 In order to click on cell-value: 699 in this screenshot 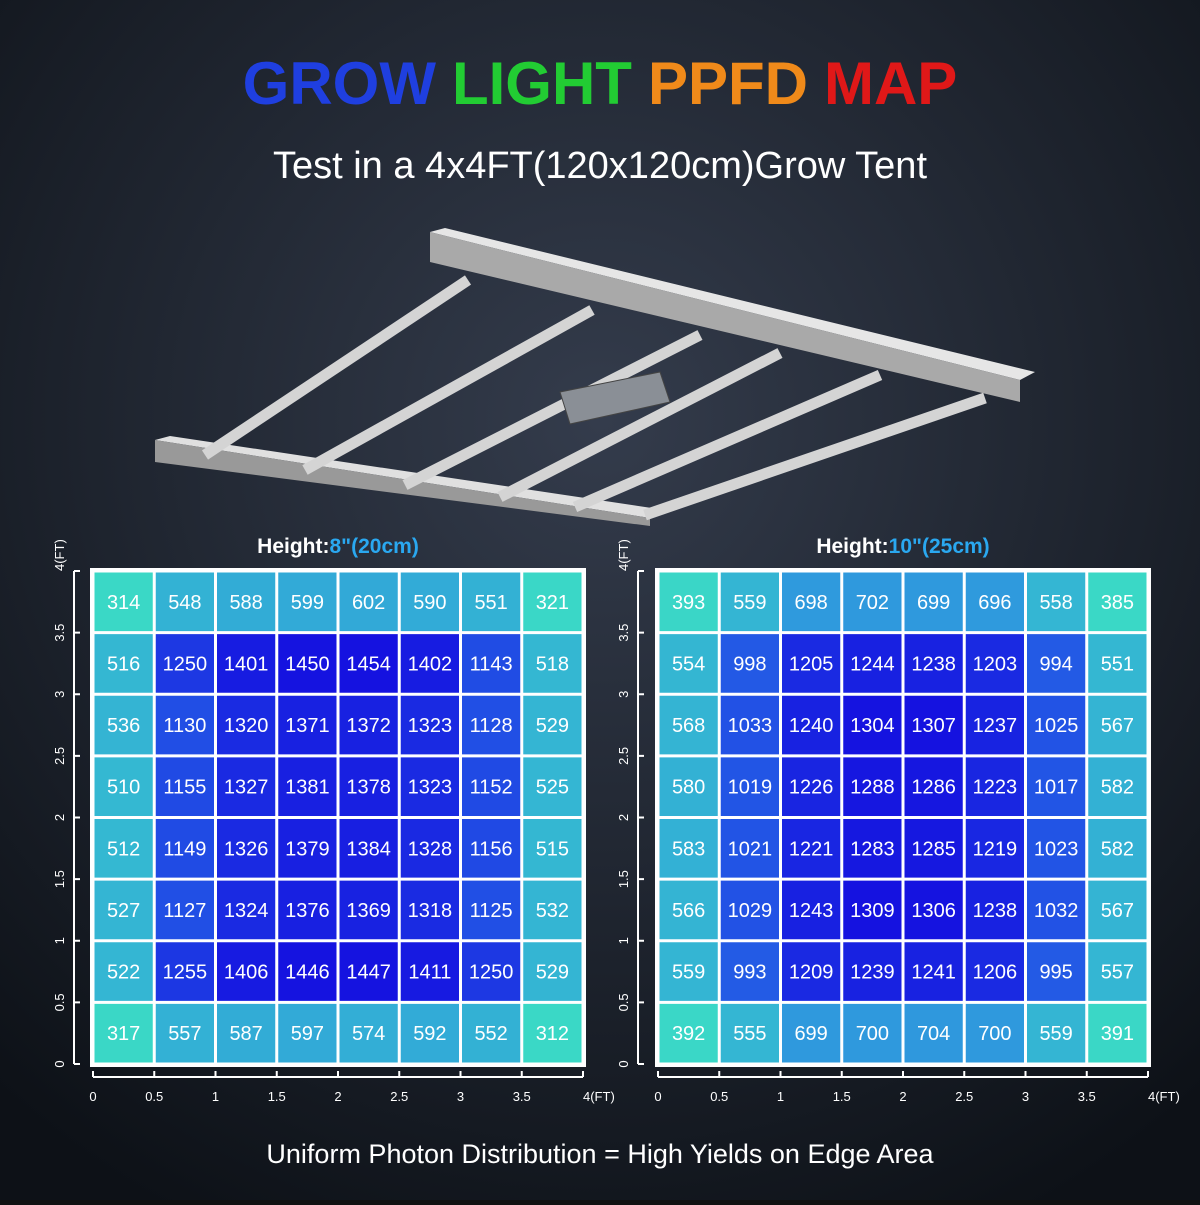, I will do `click(810, 1034)`.